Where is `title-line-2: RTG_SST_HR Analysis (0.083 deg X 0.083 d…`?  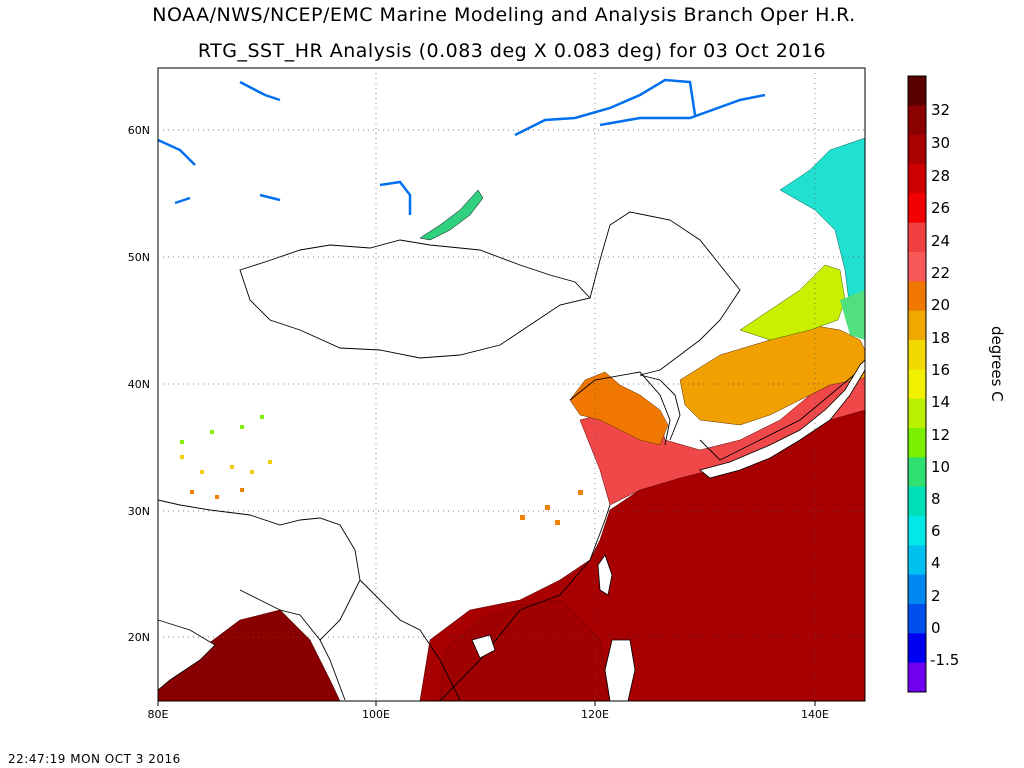 title-line-2: RTG_SST_HR Analysis (0.083 deg X 0.083 d… is located at coordinates (512, 51).